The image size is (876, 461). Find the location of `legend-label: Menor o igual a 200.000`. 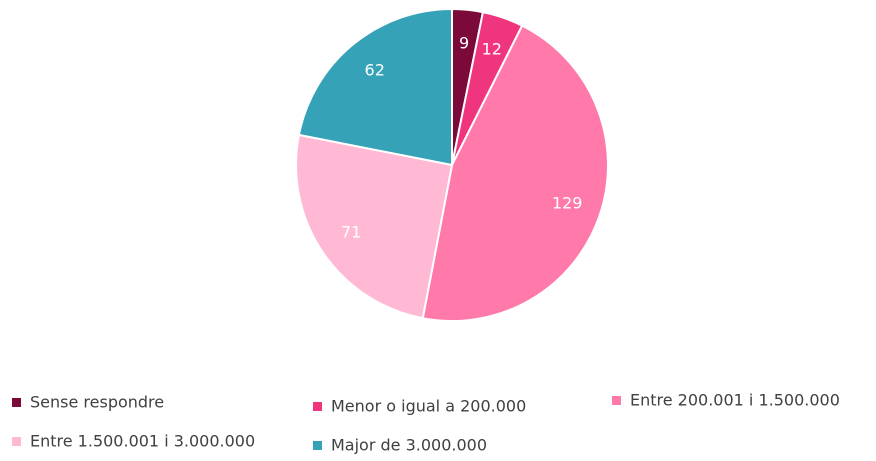

legend-label: Menor o igual a 200.000 is located at coordinates (428, 406).